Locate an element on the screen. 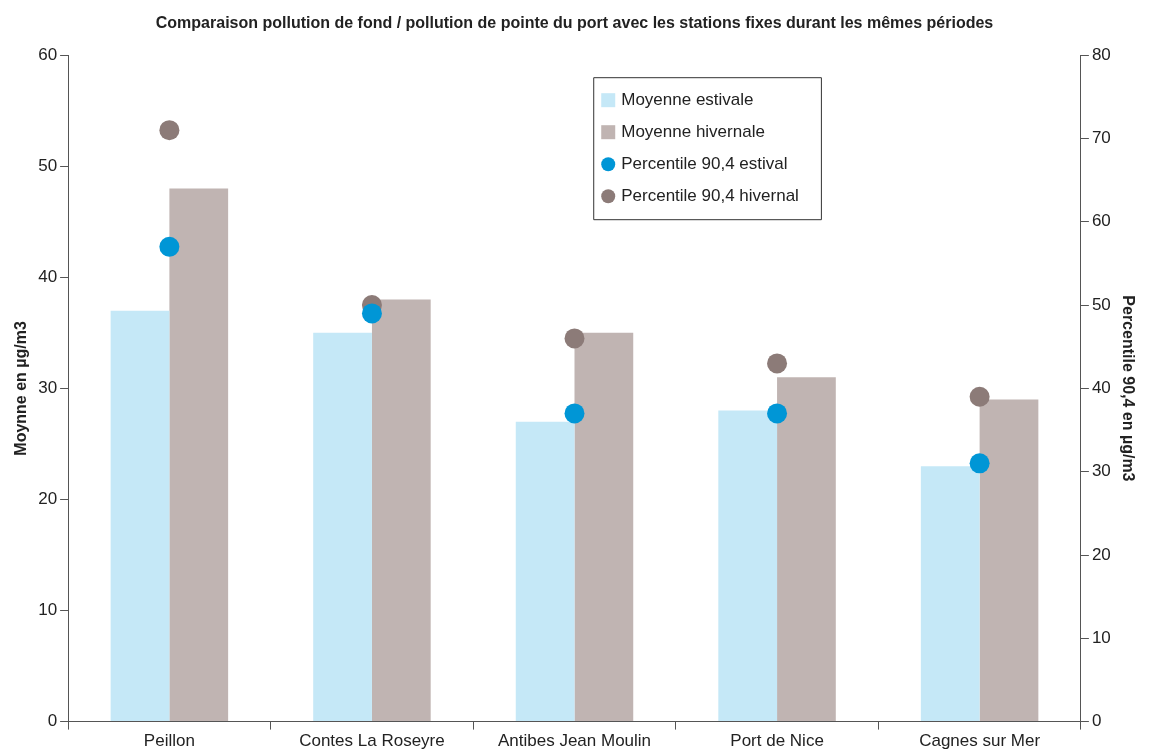  x-tick-label: Peillon is located at coordinates (169, 741).